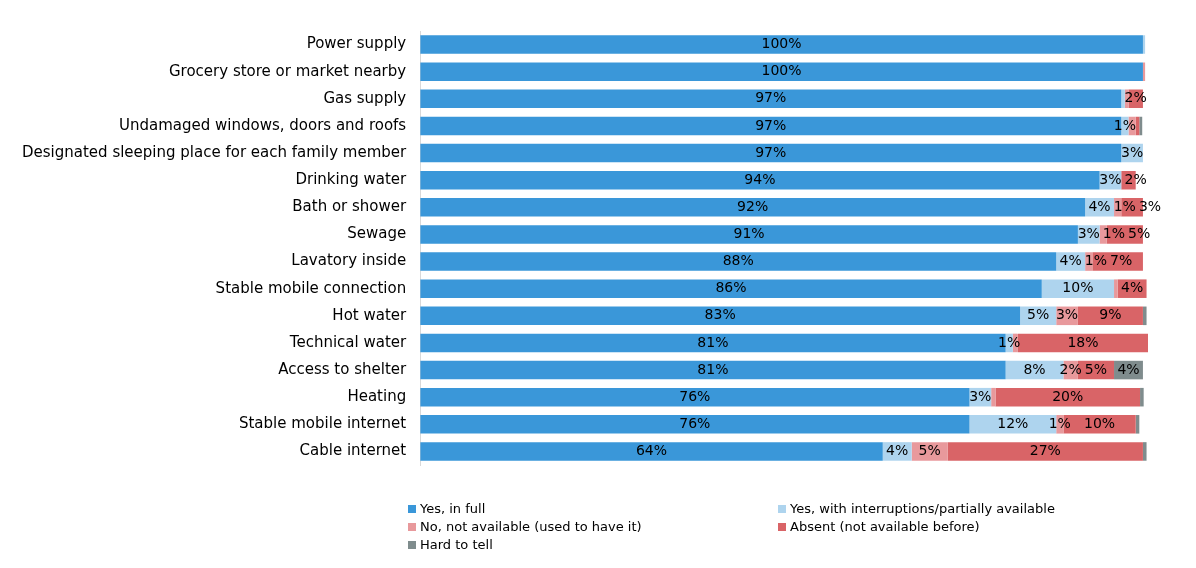  I want to click on legend-label: Absent (not available before), so click(885, 527).